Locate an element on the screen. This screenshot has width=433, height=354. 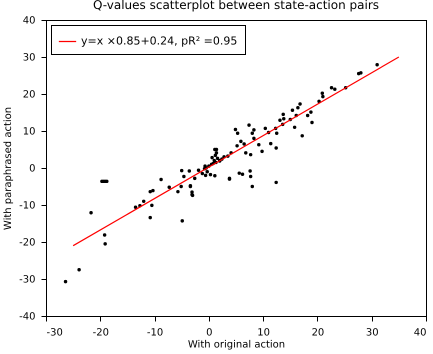
x-axis-title: With original action is located at coordinates (237, 345).